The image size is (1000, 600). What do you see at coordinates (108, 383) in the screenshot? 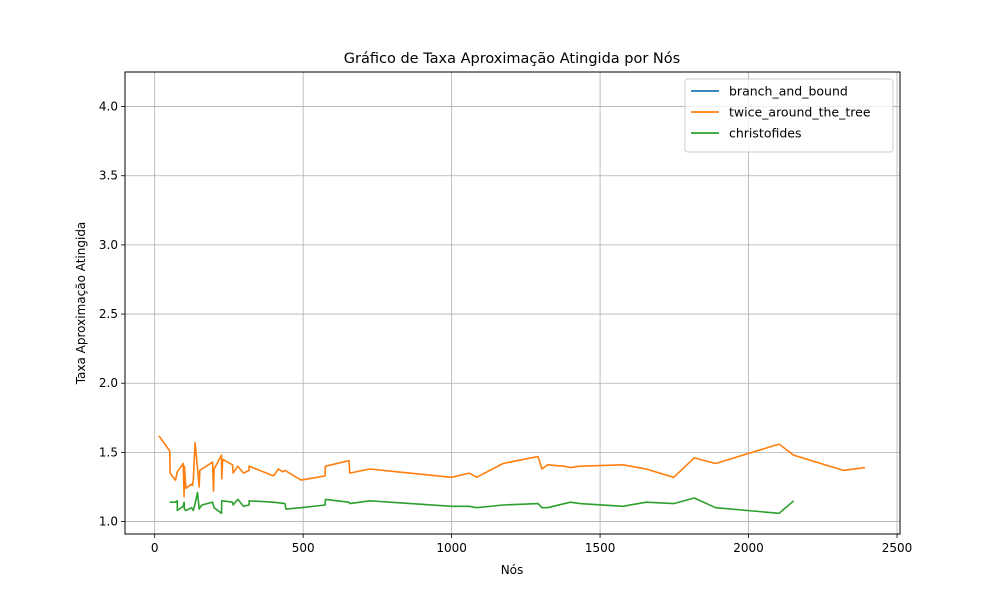
I see `y-tick-label: 2.0` at bounding box center [108, 383].